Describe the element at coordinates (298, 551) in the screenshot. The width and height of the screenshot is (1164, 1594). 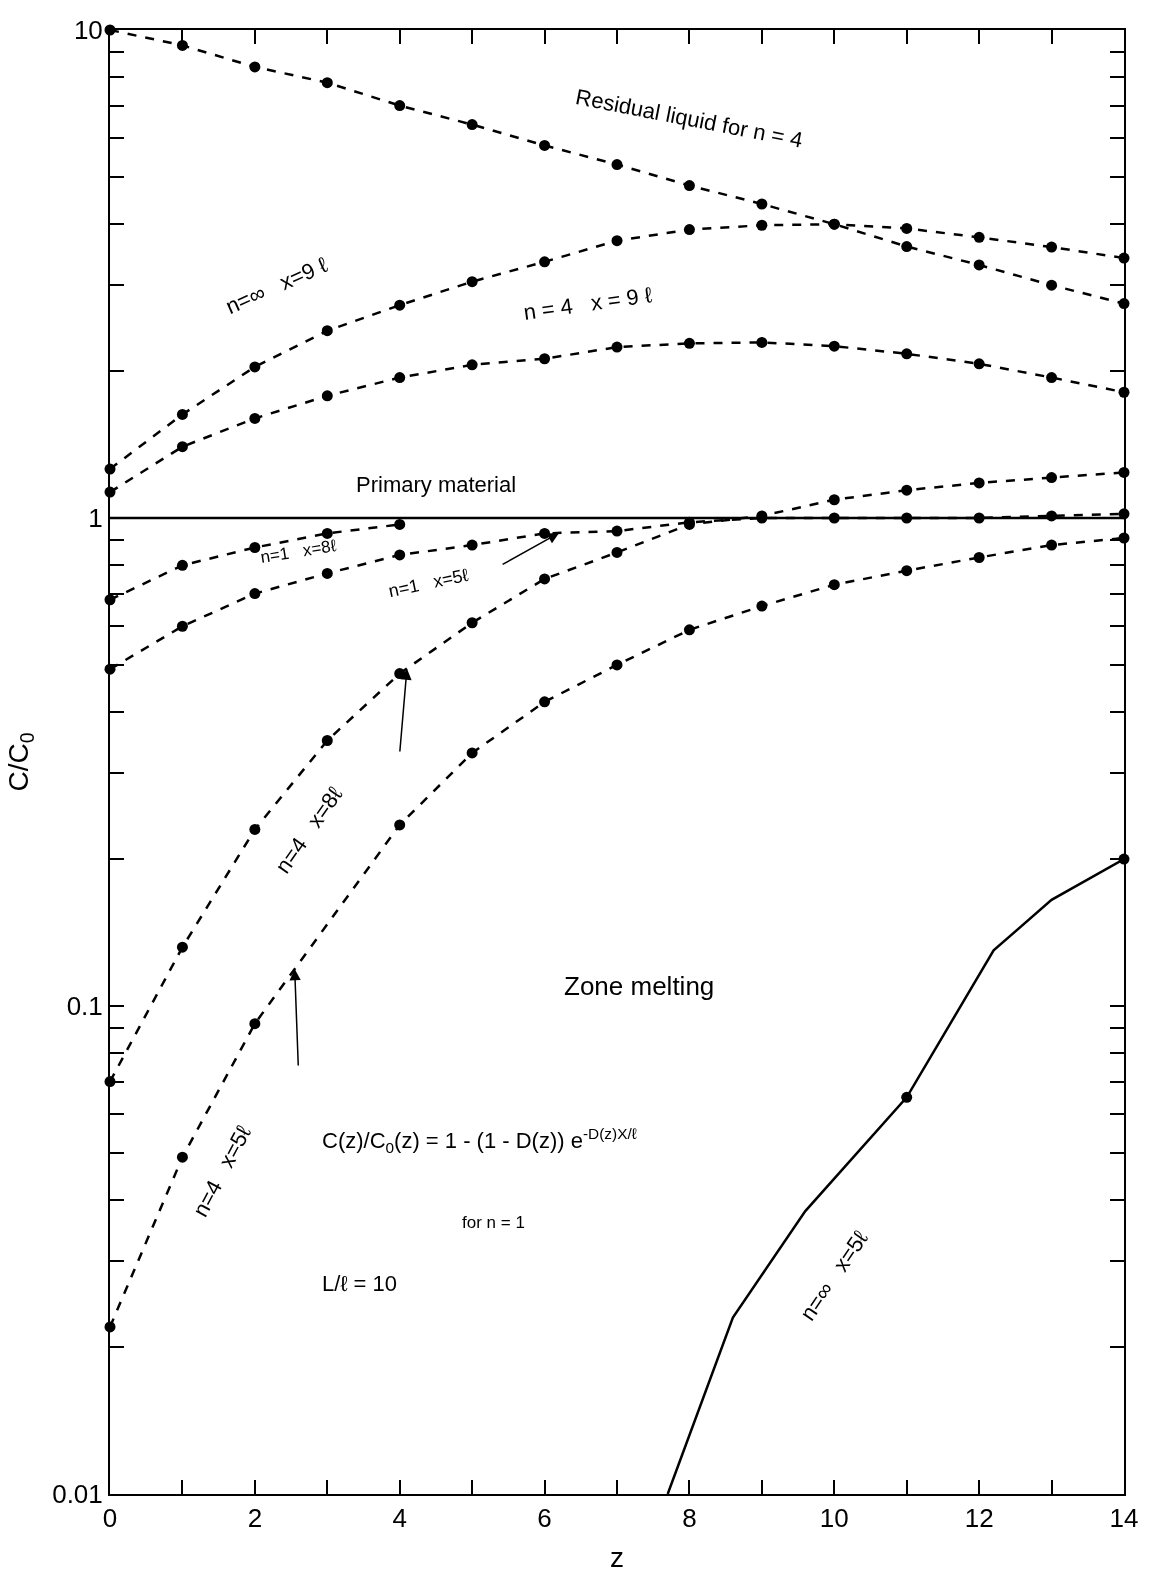
I see `text: n=1 x=8ℓ` at that location.